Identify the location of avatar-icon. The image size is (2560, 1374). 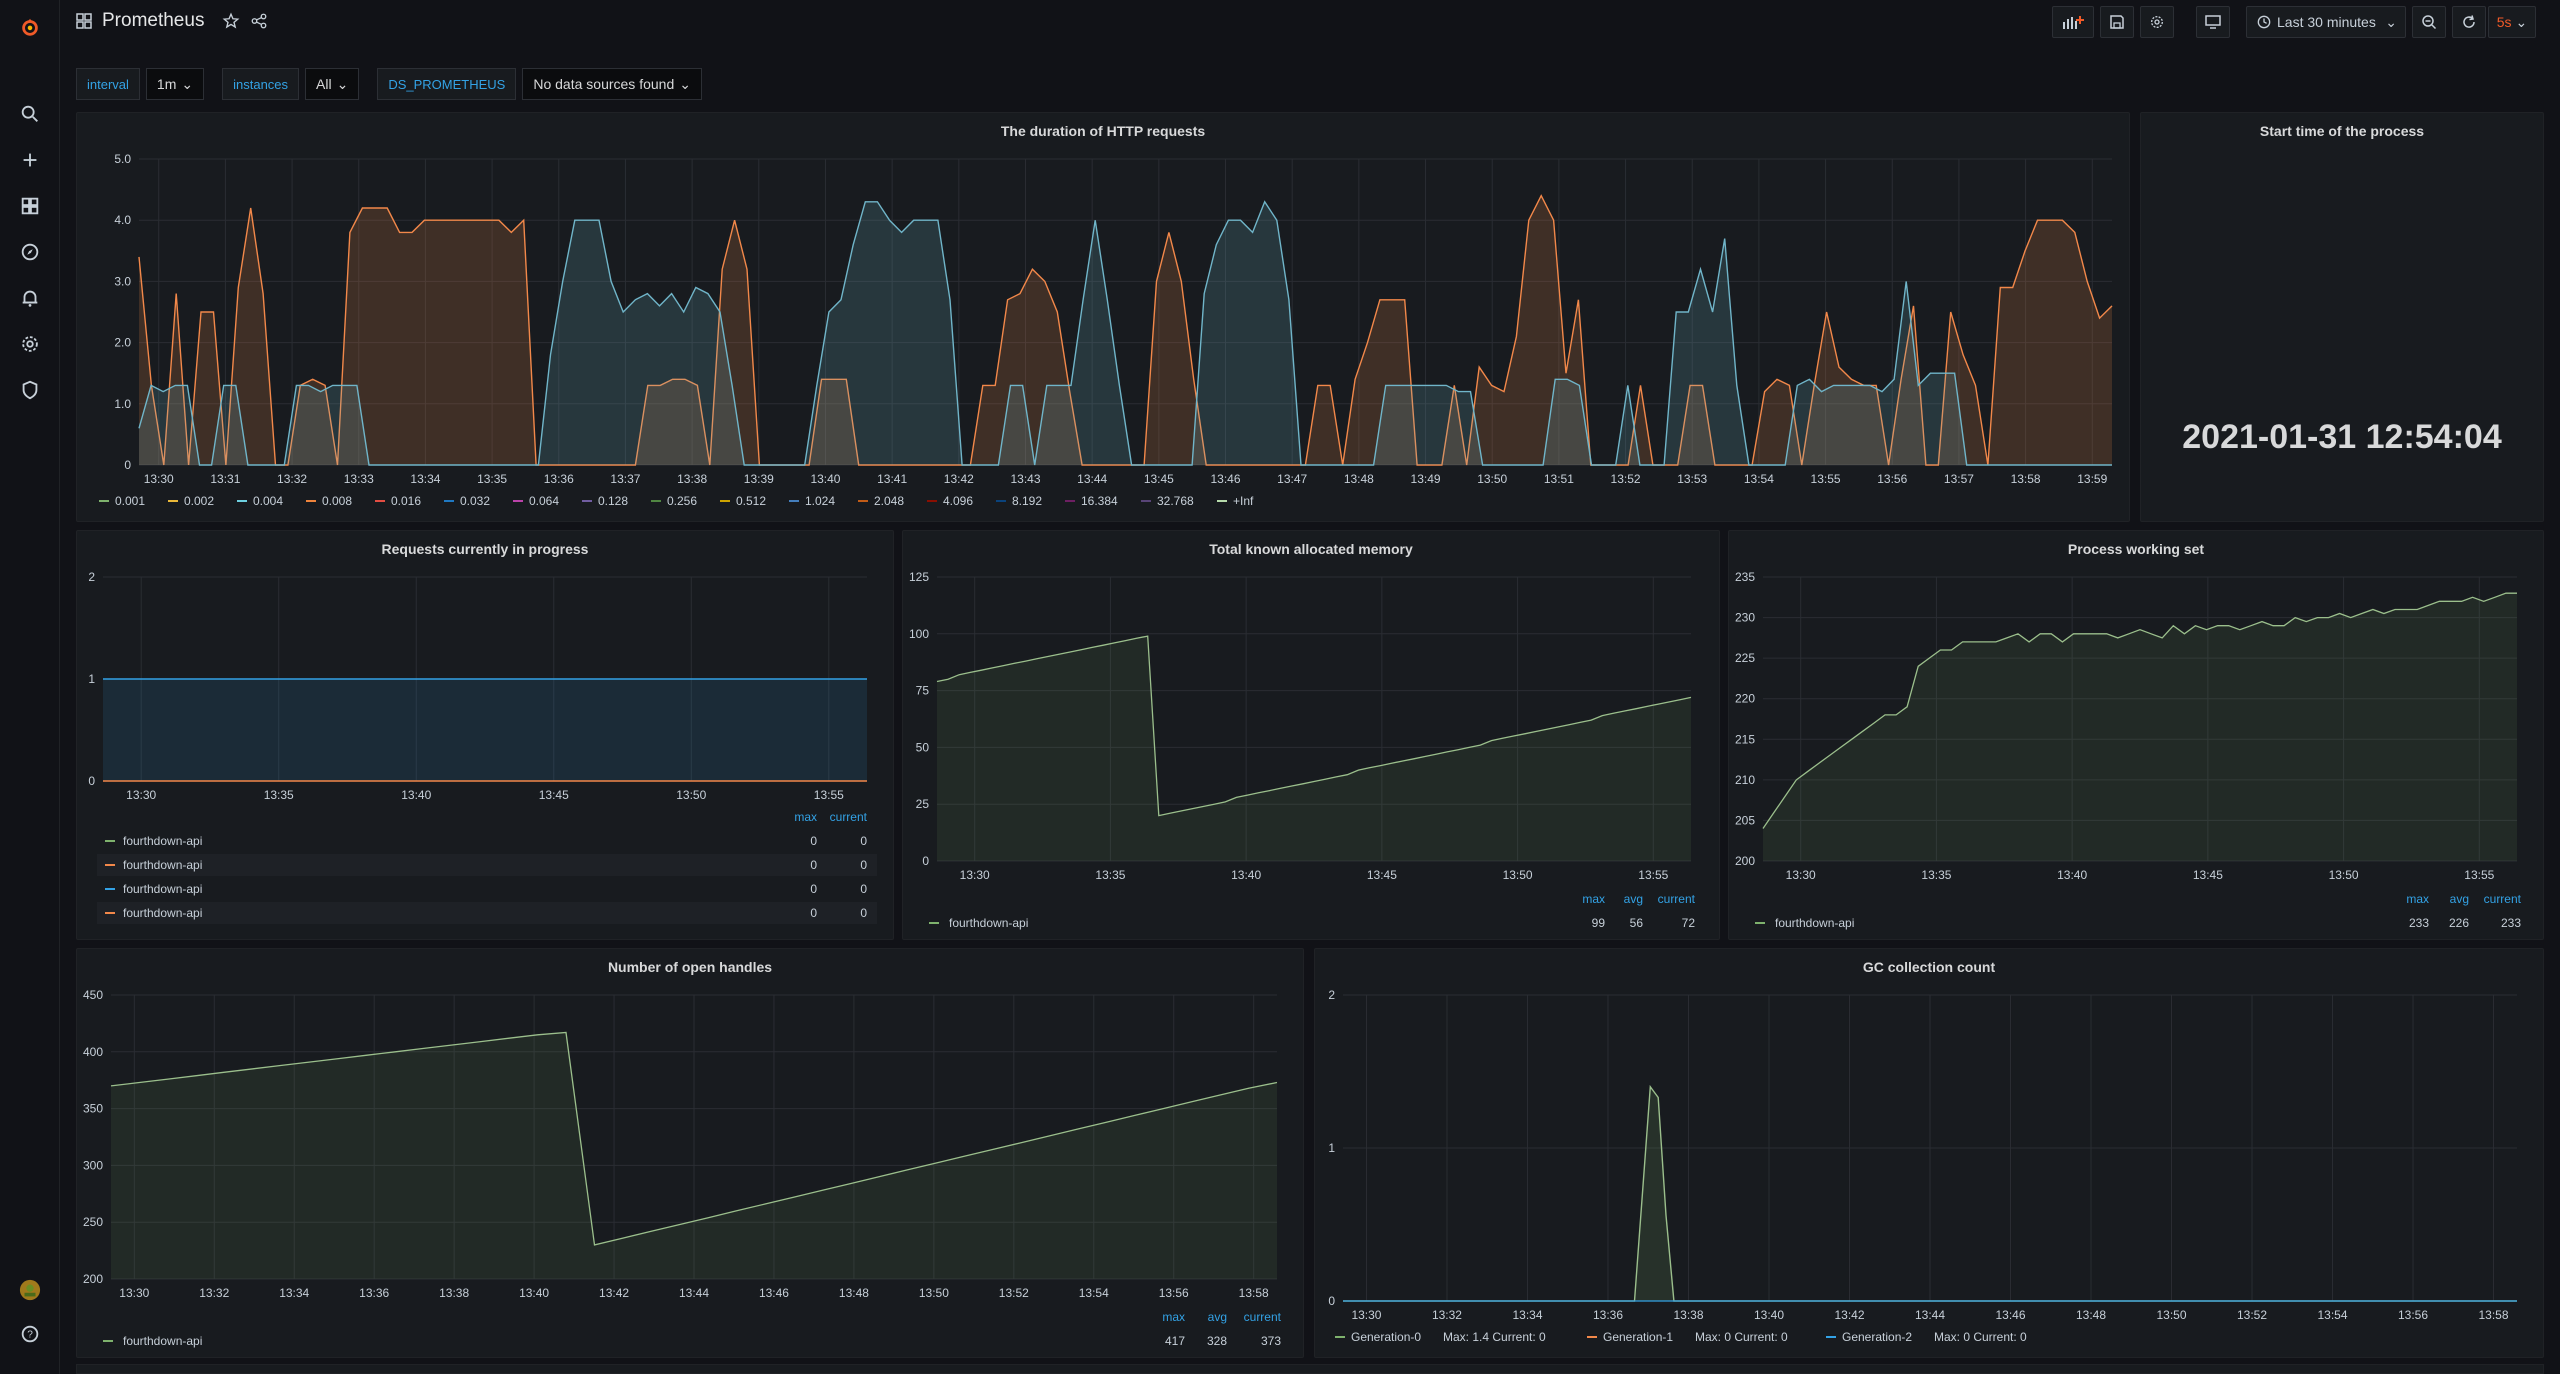
(30, 1290).